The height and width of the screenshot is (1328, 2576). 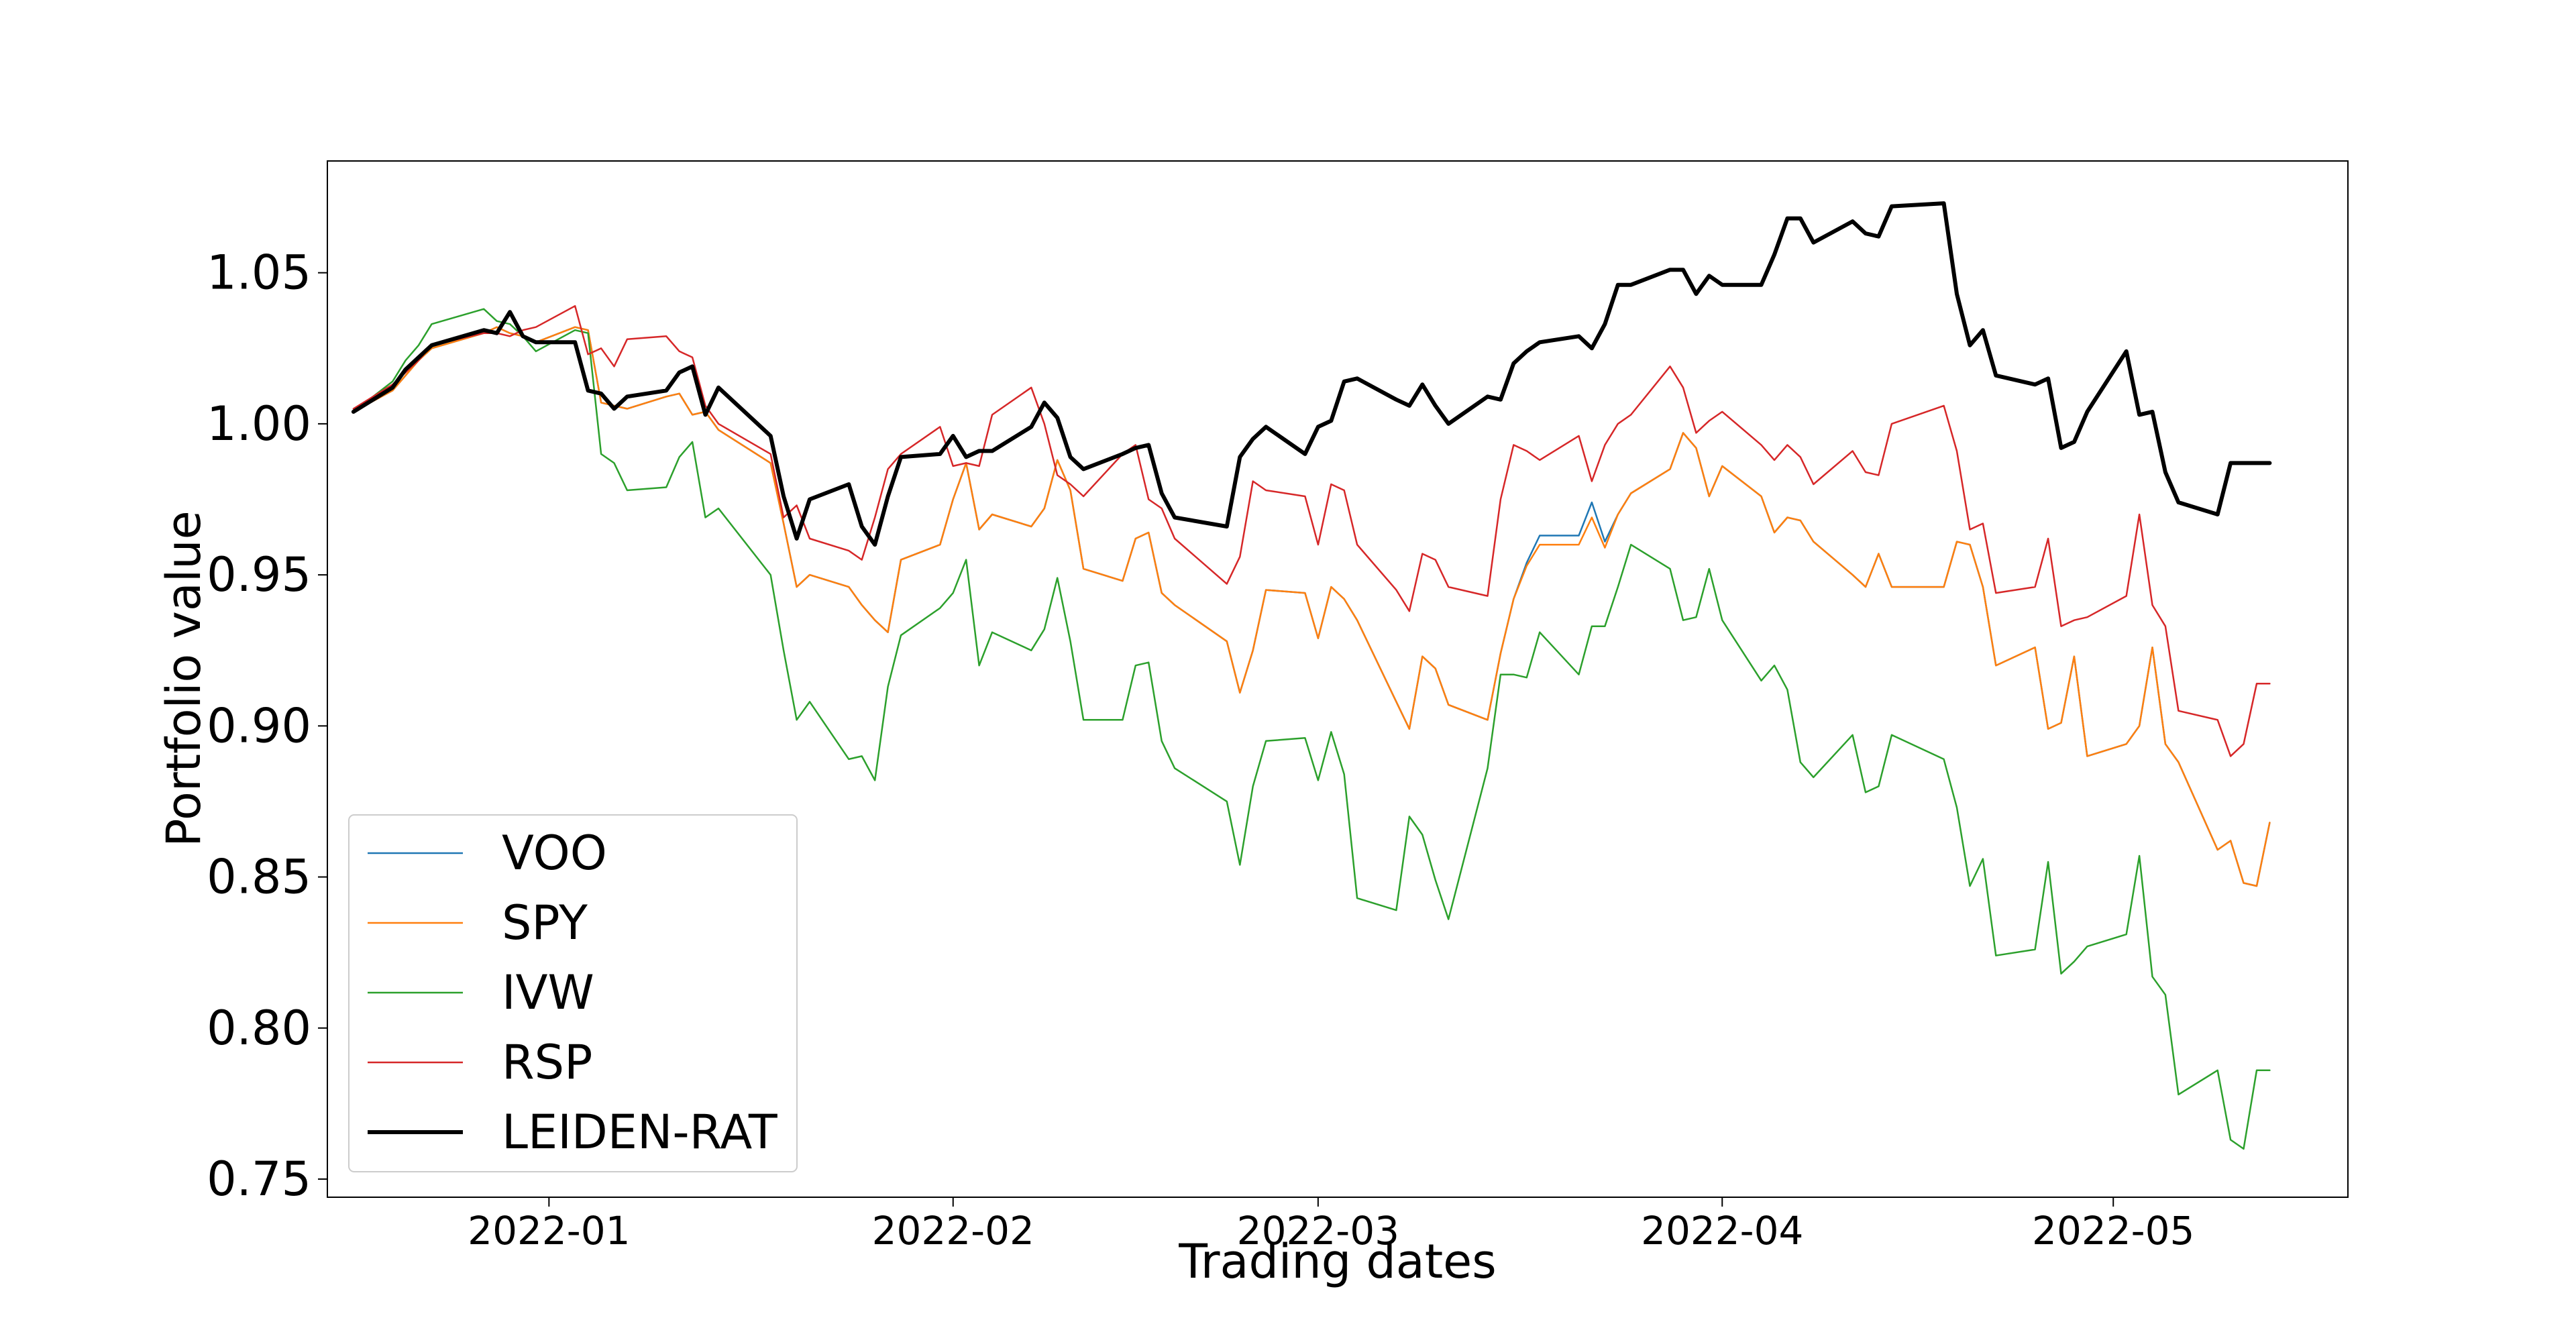 I want to click on legend-label-spy: SPY, so click(x=545, y=923).